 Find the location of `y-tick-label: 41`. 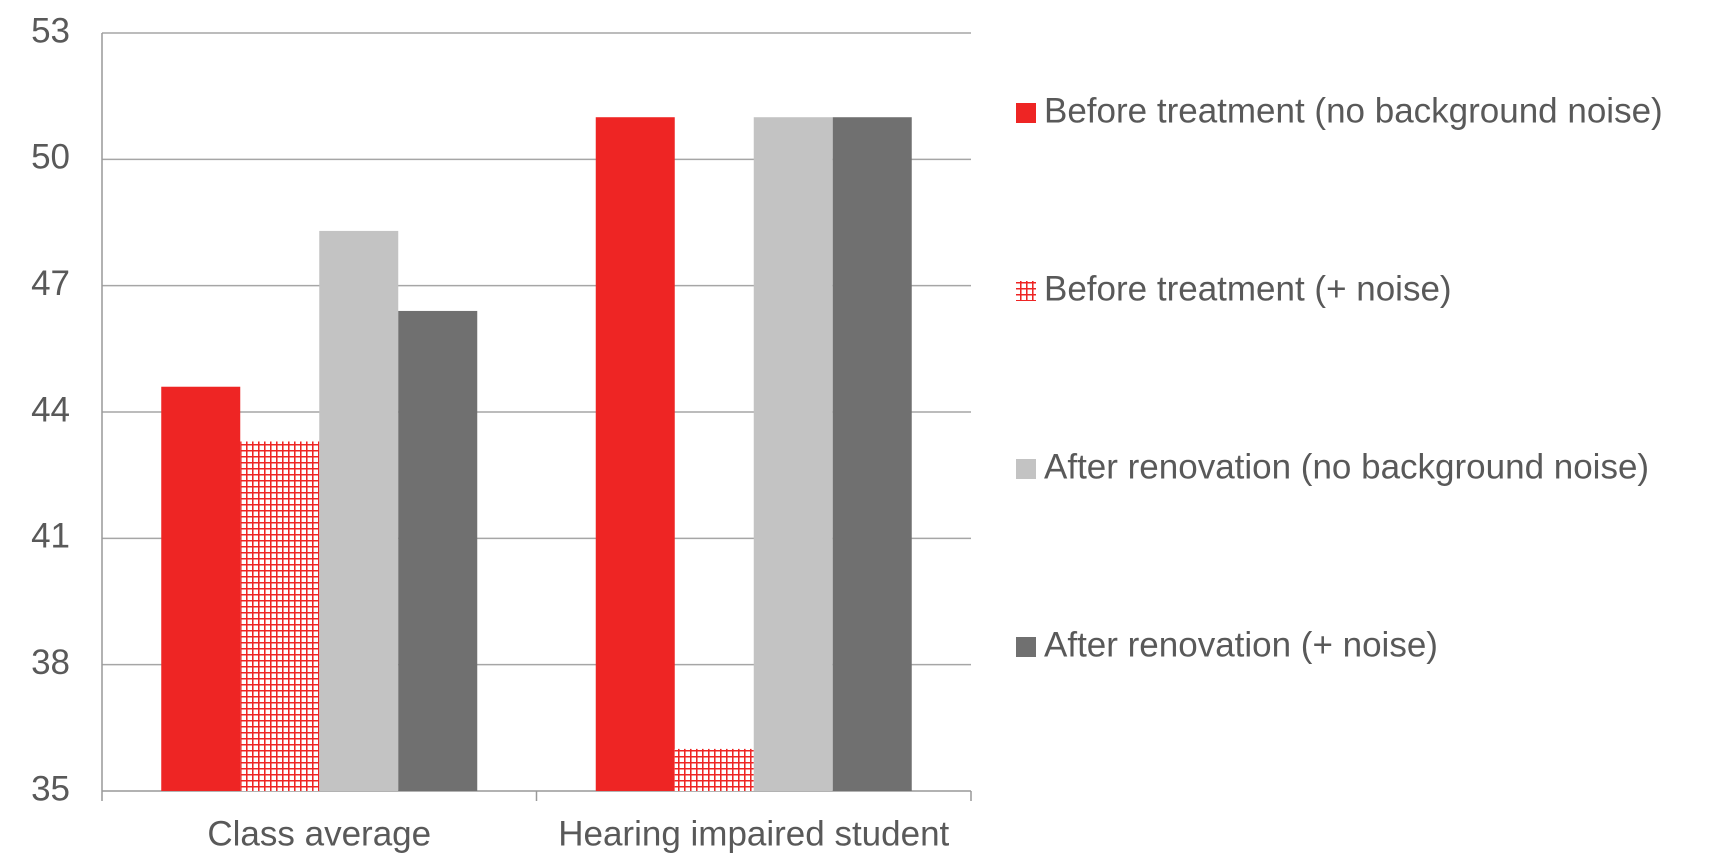

y-tick-label: 41 is located at coordinates (50, 536).